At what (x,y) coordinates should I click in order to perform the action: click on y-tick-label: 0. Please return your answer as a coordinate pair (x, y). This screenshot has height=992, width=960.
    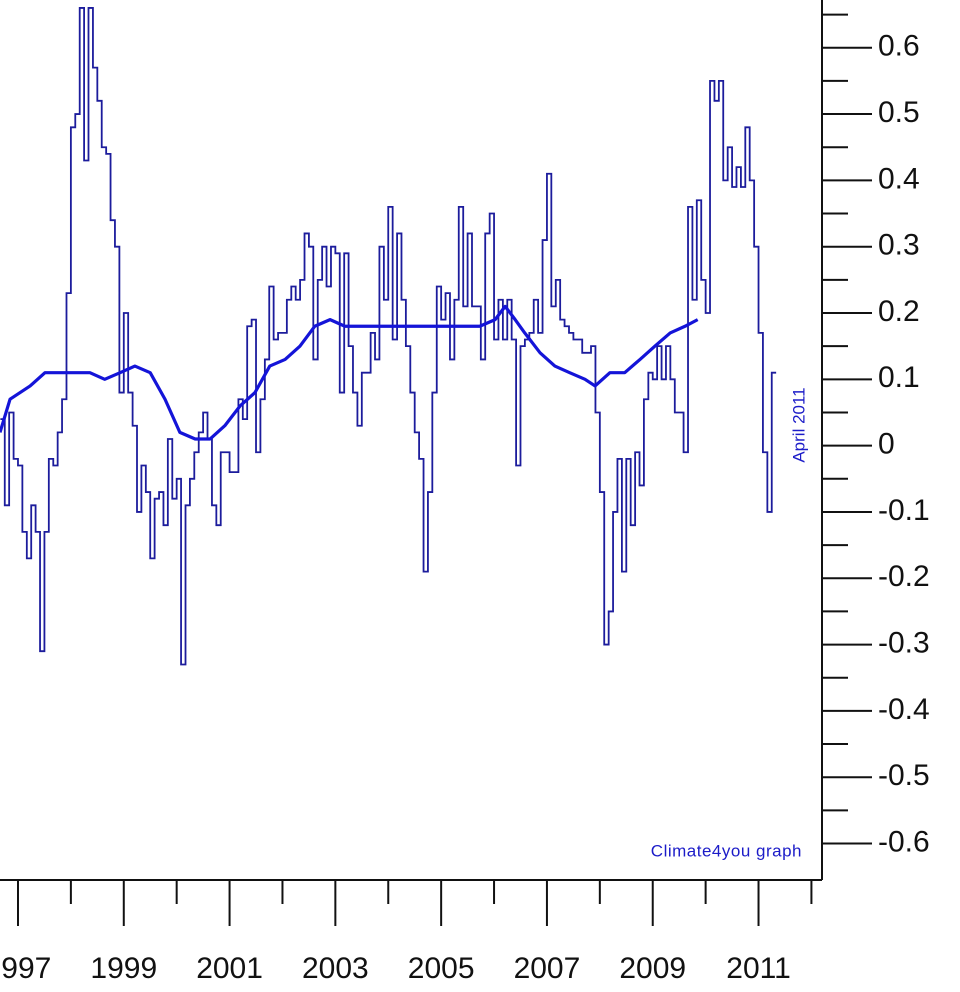
    Looking at the image, I should click on (886, 444).